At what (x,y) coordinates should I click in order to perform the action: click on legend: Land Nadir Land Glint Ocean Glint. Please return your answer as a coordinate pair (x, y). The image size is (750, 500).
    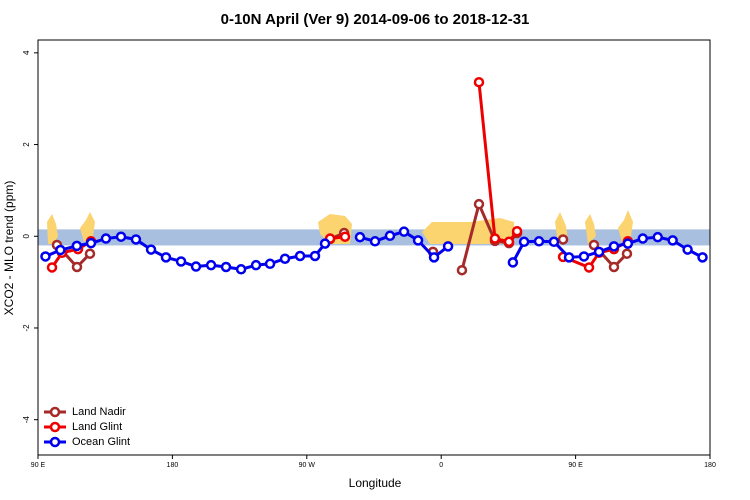
    Looking at the image, I should click on (87, 427).